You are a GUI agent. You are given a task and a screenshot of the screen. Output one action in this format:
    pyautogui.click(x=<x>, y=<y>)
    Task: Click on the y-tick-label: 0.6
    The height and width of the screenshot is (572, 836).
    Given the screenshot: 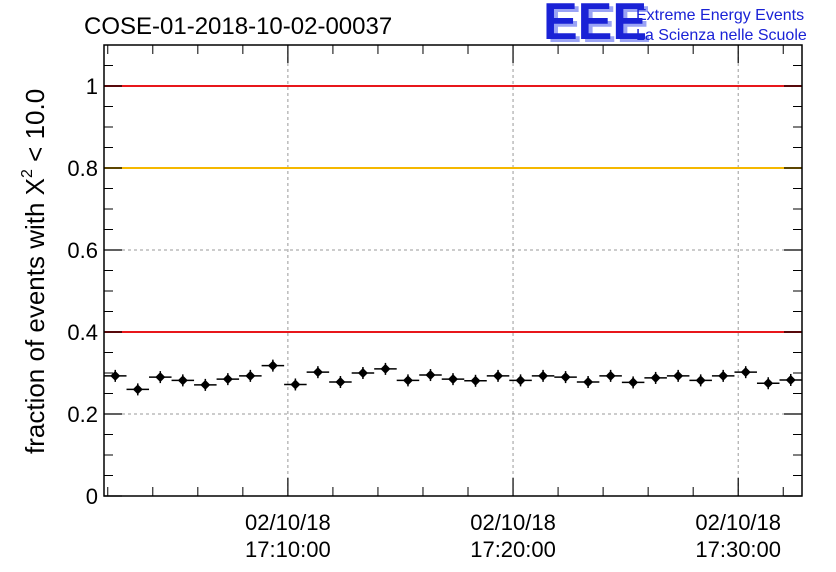 What is the action you would take?
    pyautogui.click(x=82, y=250)
    